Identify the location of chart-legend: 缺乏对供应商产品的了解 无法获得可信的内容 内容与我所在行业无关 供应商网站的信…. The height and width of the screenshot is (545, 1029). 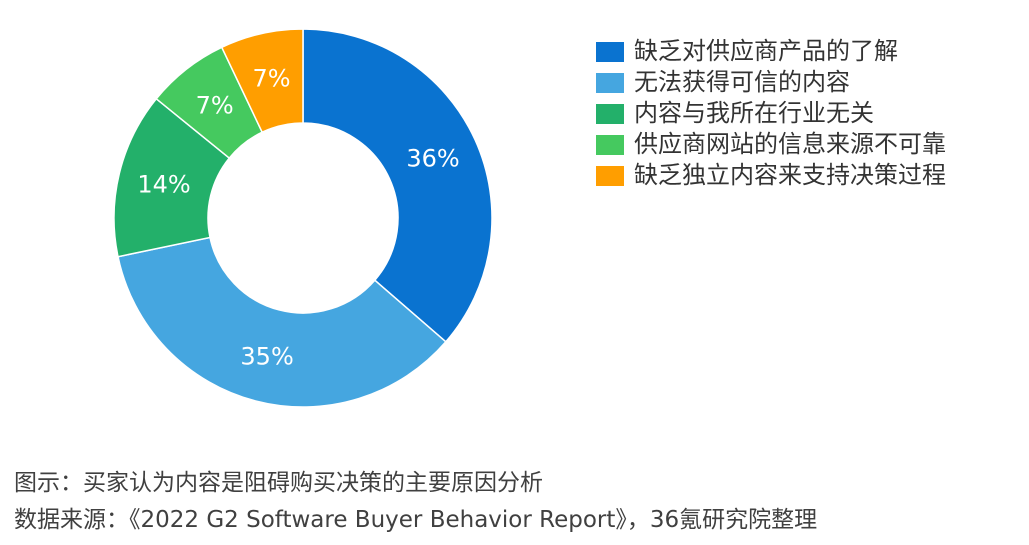
(771, 113).